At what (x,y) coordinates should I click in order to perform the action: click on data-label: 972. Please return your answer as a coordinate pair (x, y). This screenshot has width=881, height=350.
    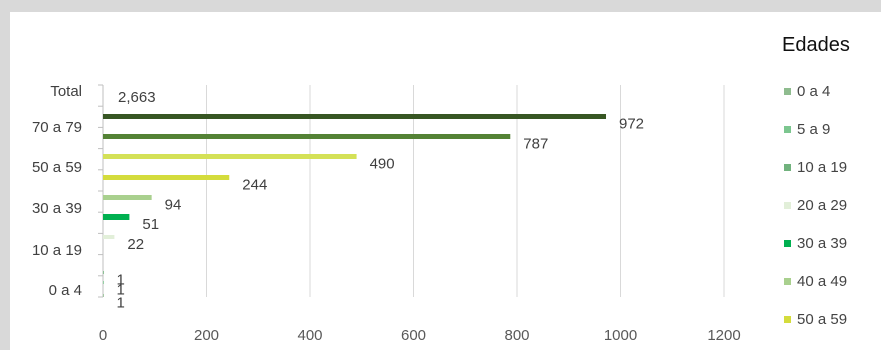
    Looking at the image, I should click on (631, 124).